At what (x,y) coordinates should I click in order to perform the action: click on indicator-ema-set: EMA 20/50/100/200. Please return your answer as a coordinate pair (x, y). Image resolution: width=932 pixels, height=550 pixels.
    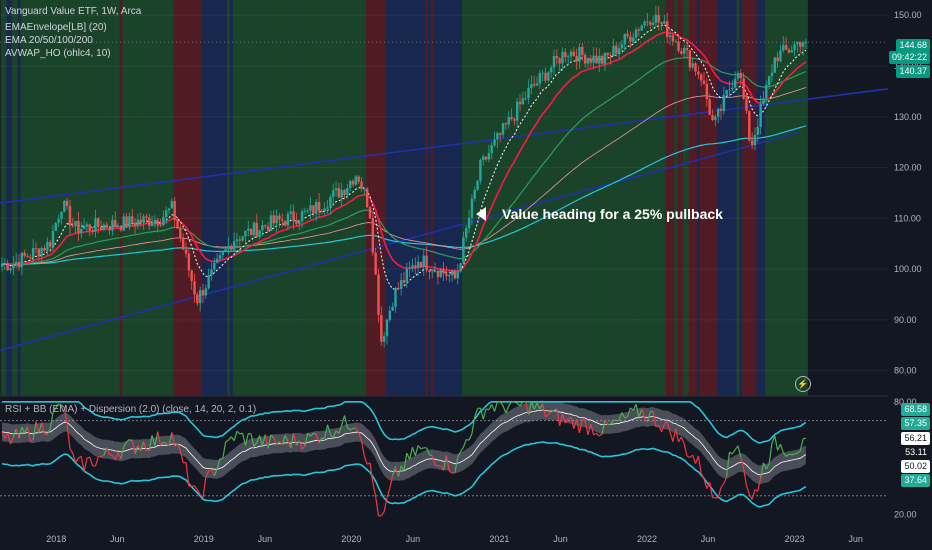
    Looking at the image, I should click on (49, 40).